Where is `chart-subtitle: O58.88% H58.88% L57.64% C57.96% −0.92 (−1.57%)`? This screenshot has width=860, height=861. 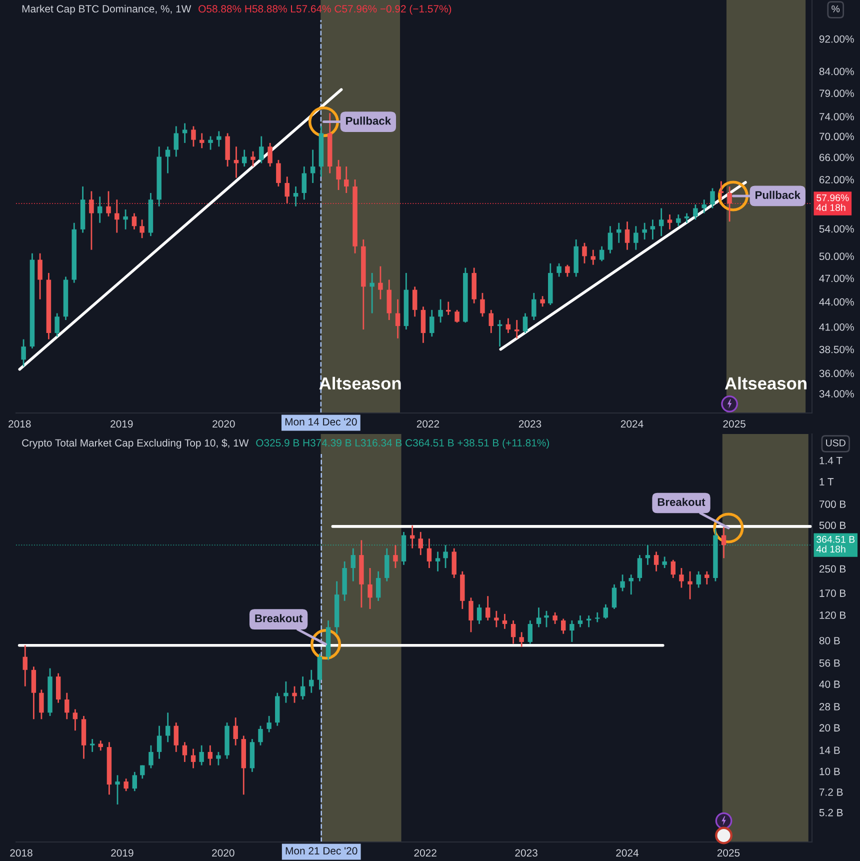 chart-subtitle: O58.88% H58.88% L57.64% C57.96% −0.92 (−1.57%) is located at coordinates (325, 9).